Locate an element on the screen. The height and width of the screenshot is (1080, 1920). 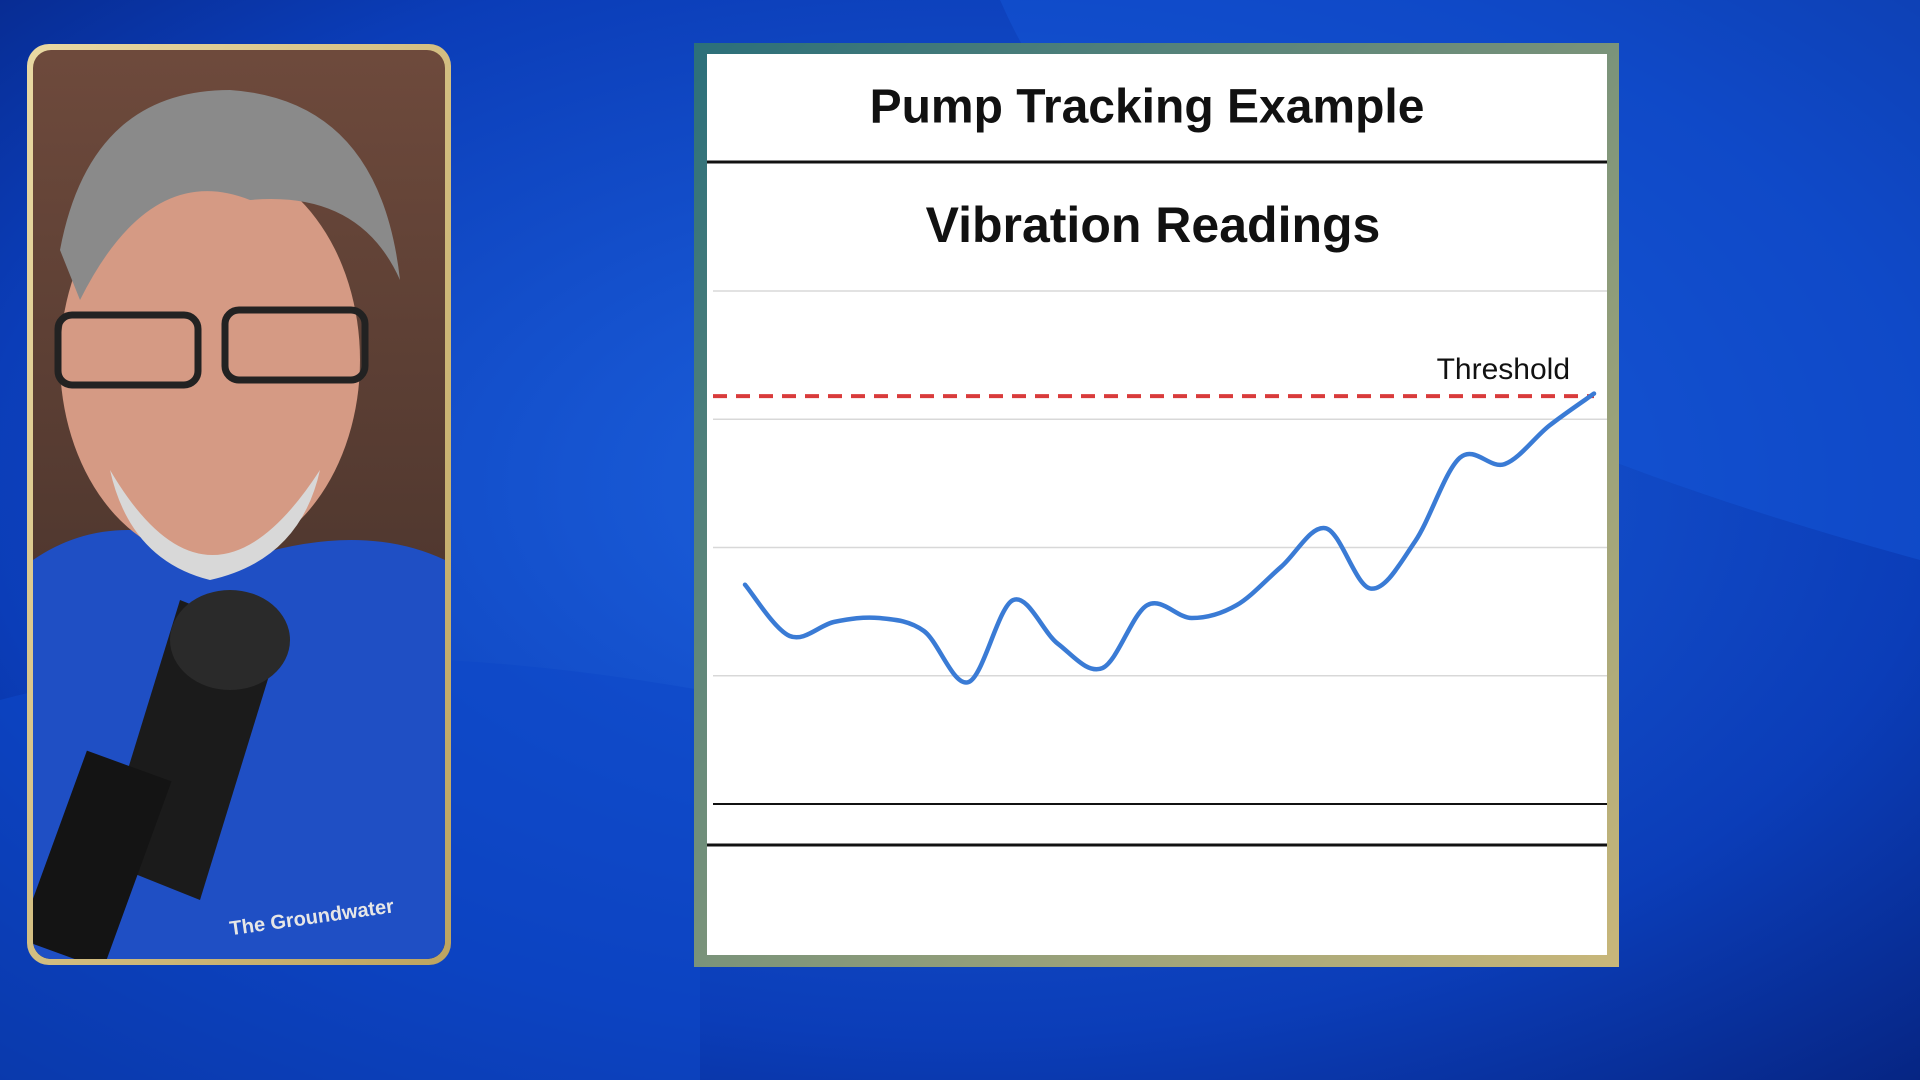
chart-title: Vibration Readings is located at coordinates (1153, 225).